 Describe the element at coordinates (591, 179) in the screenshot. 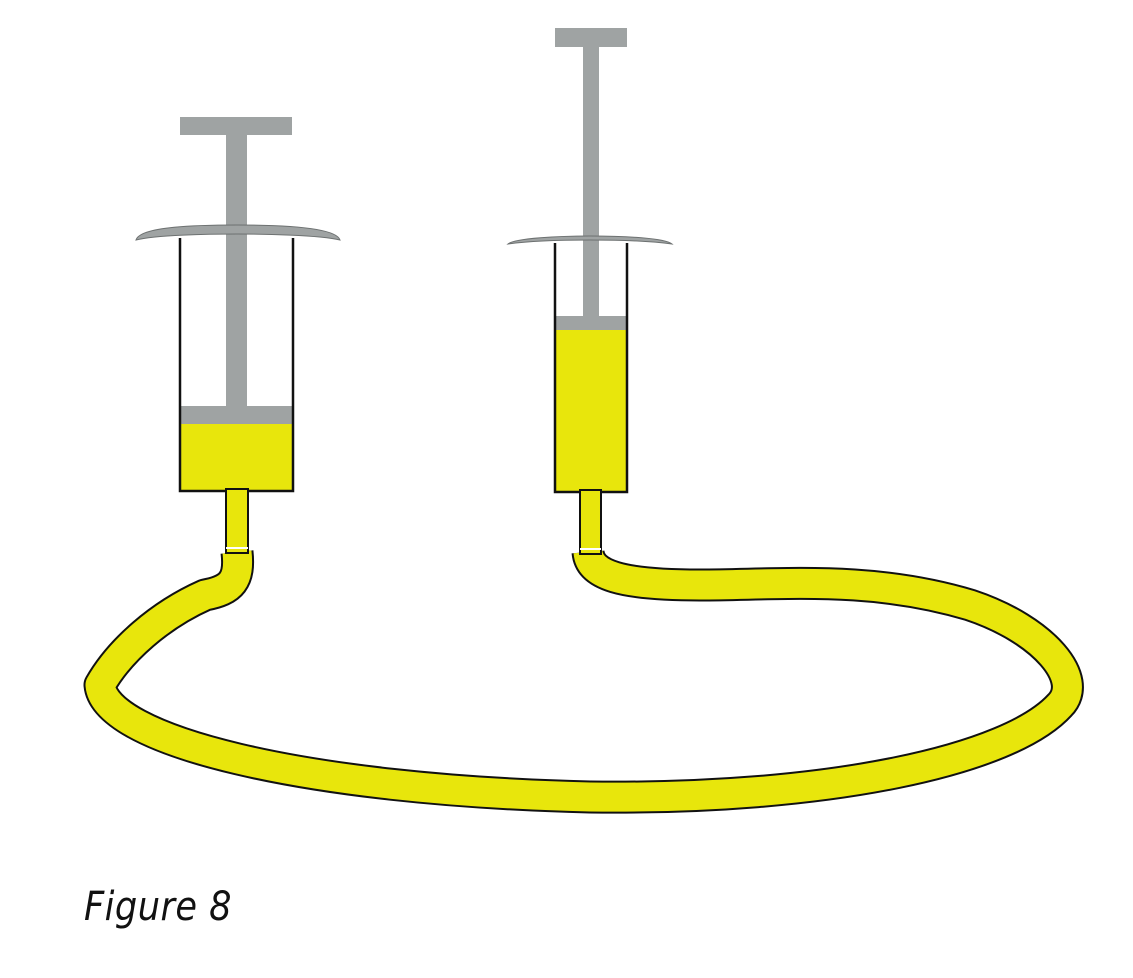

I see `right-plunger-rod` at that location.